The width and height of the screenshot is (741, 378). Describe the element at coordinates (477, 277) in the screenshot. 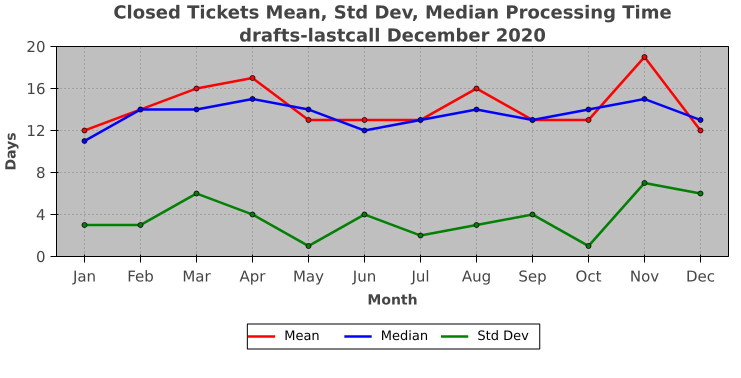

I see `x-tick-label: Aug` at that location.